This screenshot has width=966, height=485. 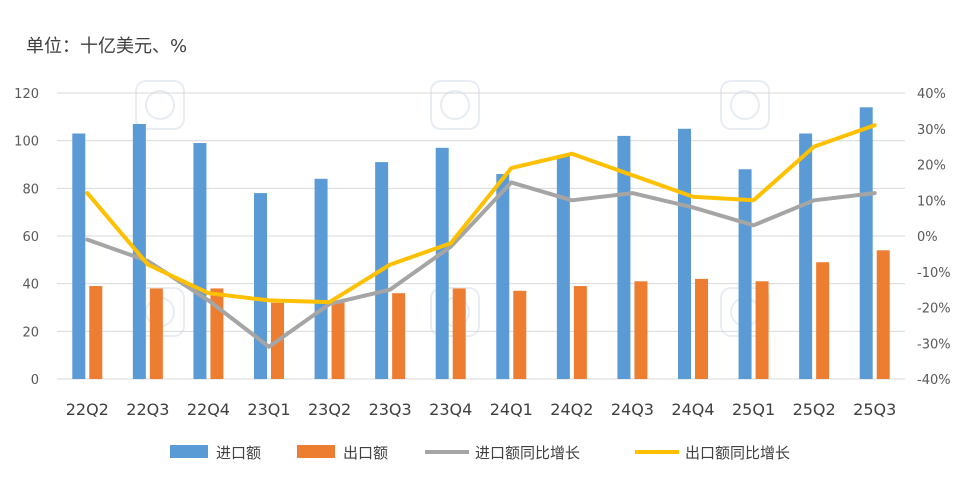 I want to click on y-axis-left: 0 20 40 60 80 100 120, so click(x=26, y=237).